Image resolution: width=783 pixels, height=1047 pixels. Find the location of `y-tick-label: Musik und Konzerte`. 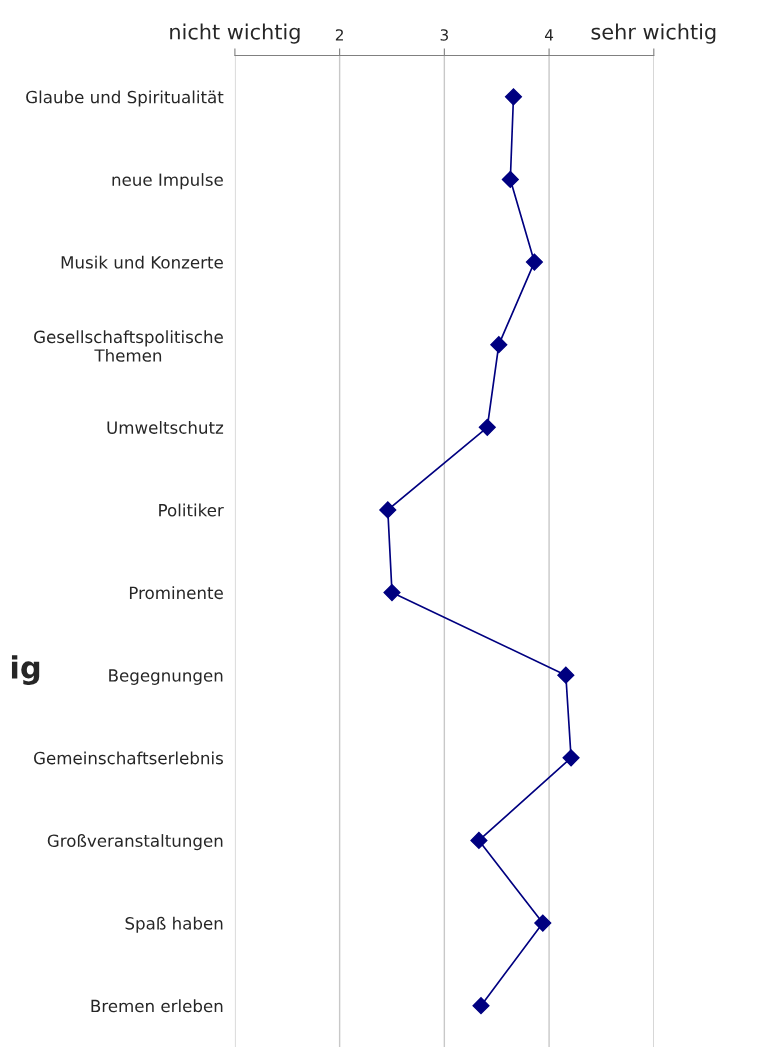

y-tick-label: Musik und Konzerte is located at coordinates (142, 262).